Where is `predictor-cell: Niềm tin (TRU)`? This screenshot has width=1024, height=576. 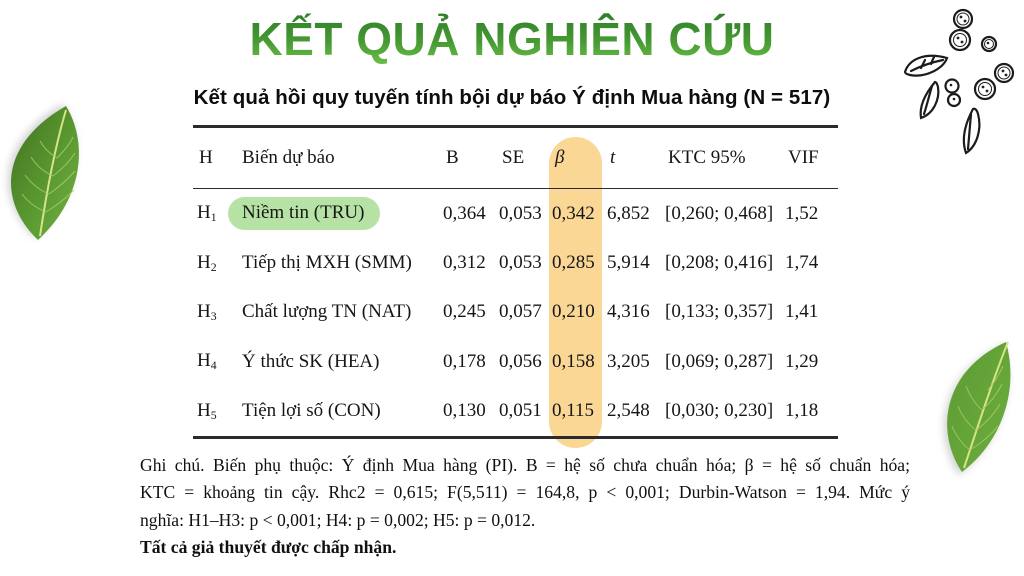 predictor-cell: Niềm tin (TRU) is located at coordinates (334, 214).